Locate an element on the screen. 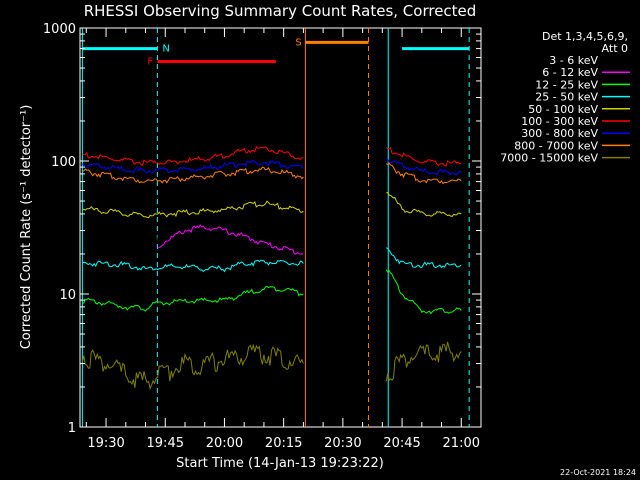 This screenshot has width=640, height=480. legend-label-3: 25 - 50 keV is located at coordinates (566, 97).